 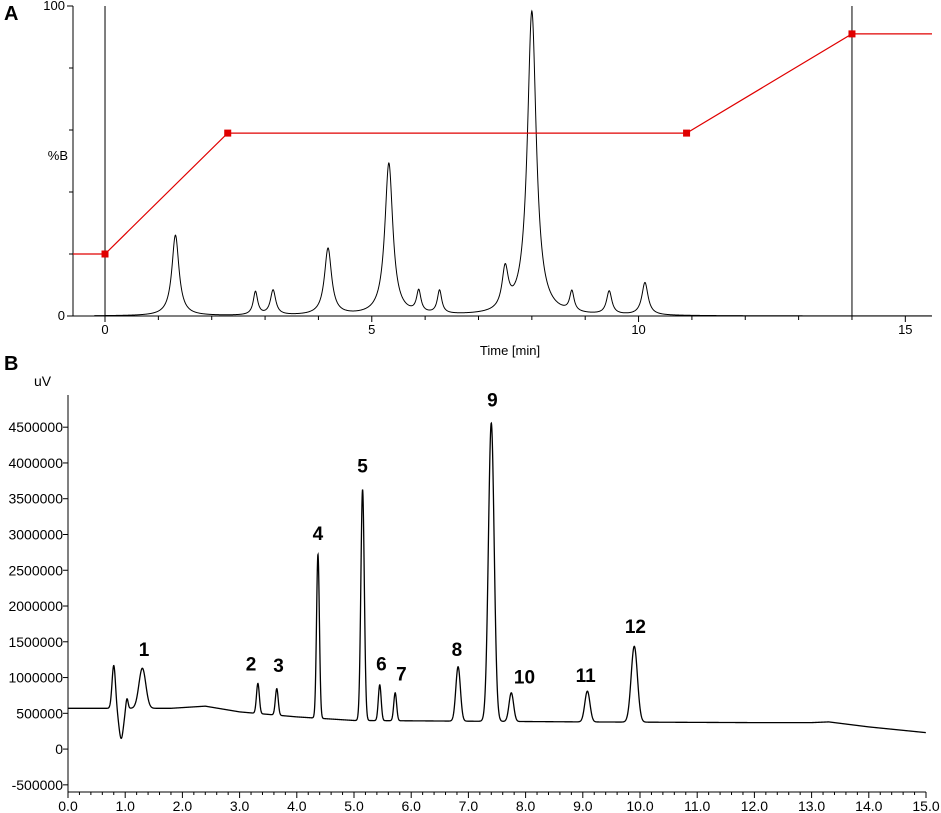 What do you see at coordinates (125, 805) in the screenshot?
I see `chart-b-x-tick-label: 1.0` at bounding box center [125, 805].